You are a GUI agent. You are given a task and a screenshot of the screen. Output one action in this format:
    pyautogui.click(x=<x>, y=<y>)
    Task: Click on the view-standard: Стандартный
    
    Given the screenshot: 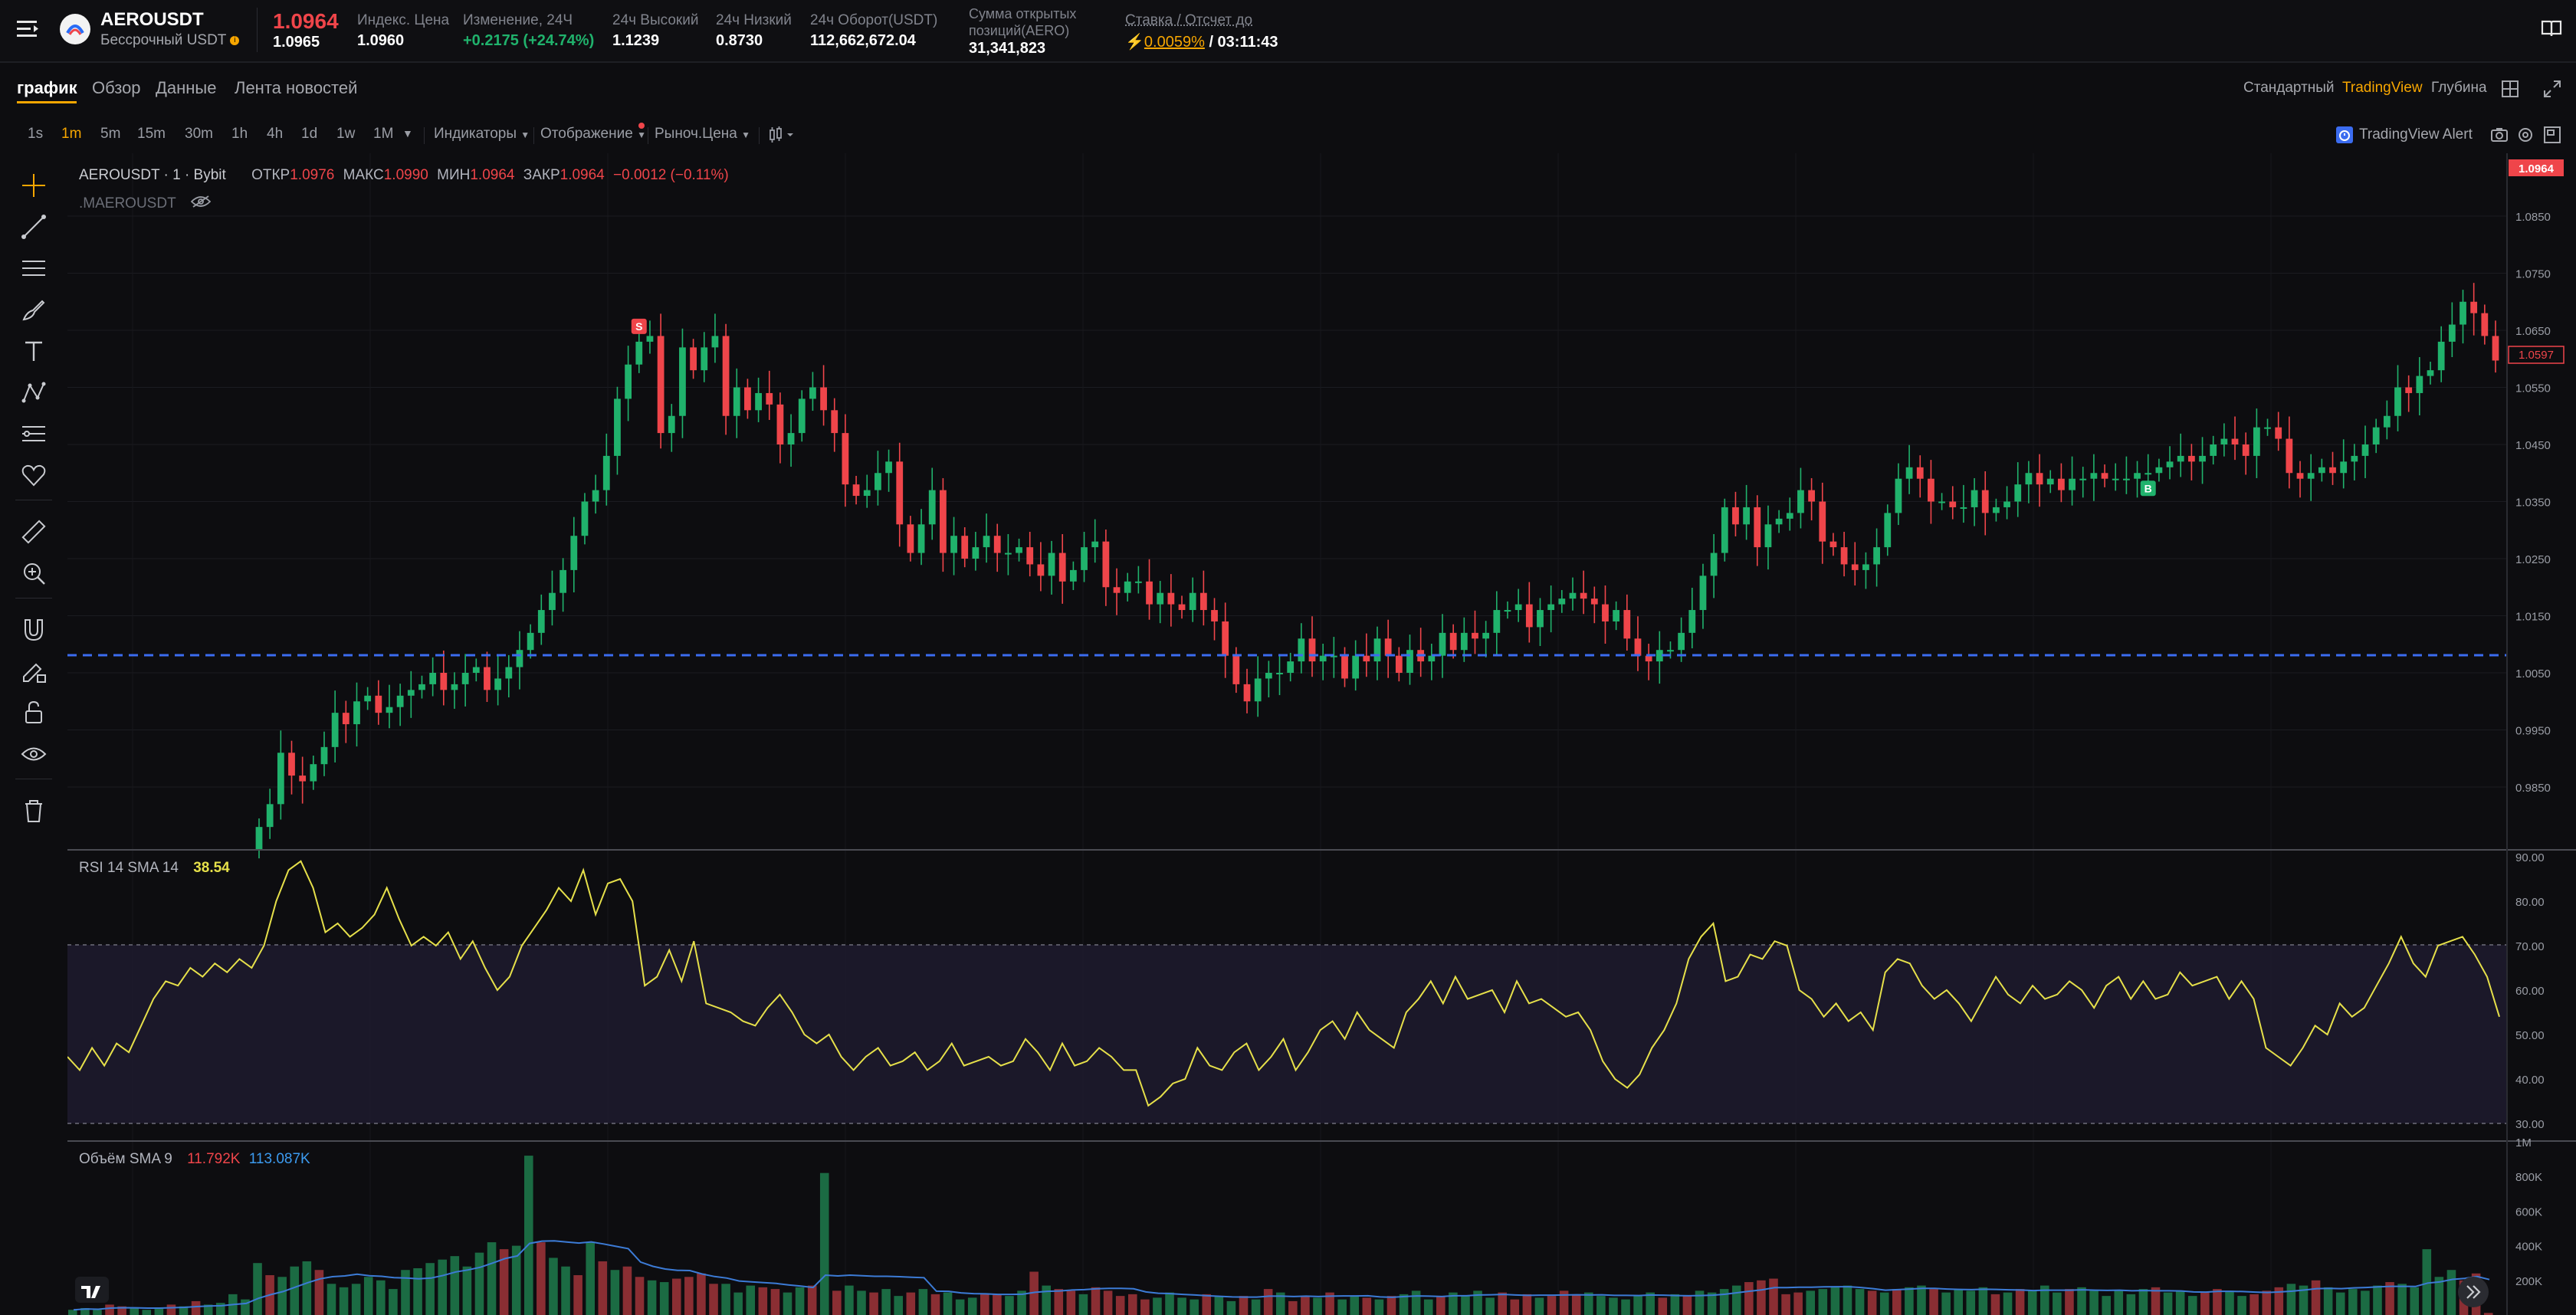 What is the action you would take?
    pyautogui.click(x=2289, y=88)
    